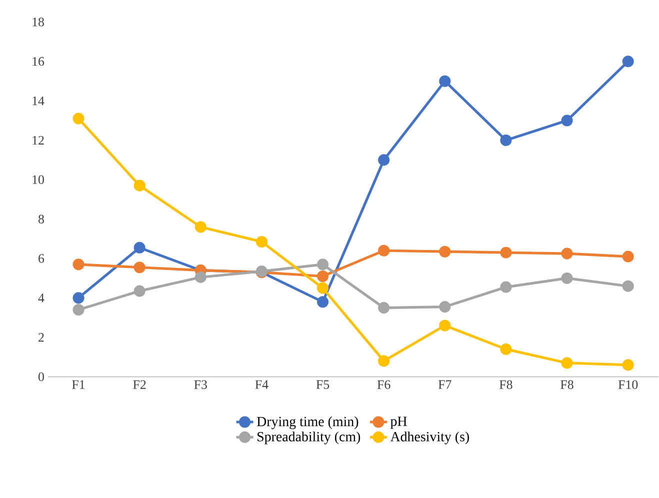 This screenshot has width=659, height=498. What do you see at coordinates (398, 422) in the screenshot?
I see `legend-label: pH` at bounding box center [398, 422].